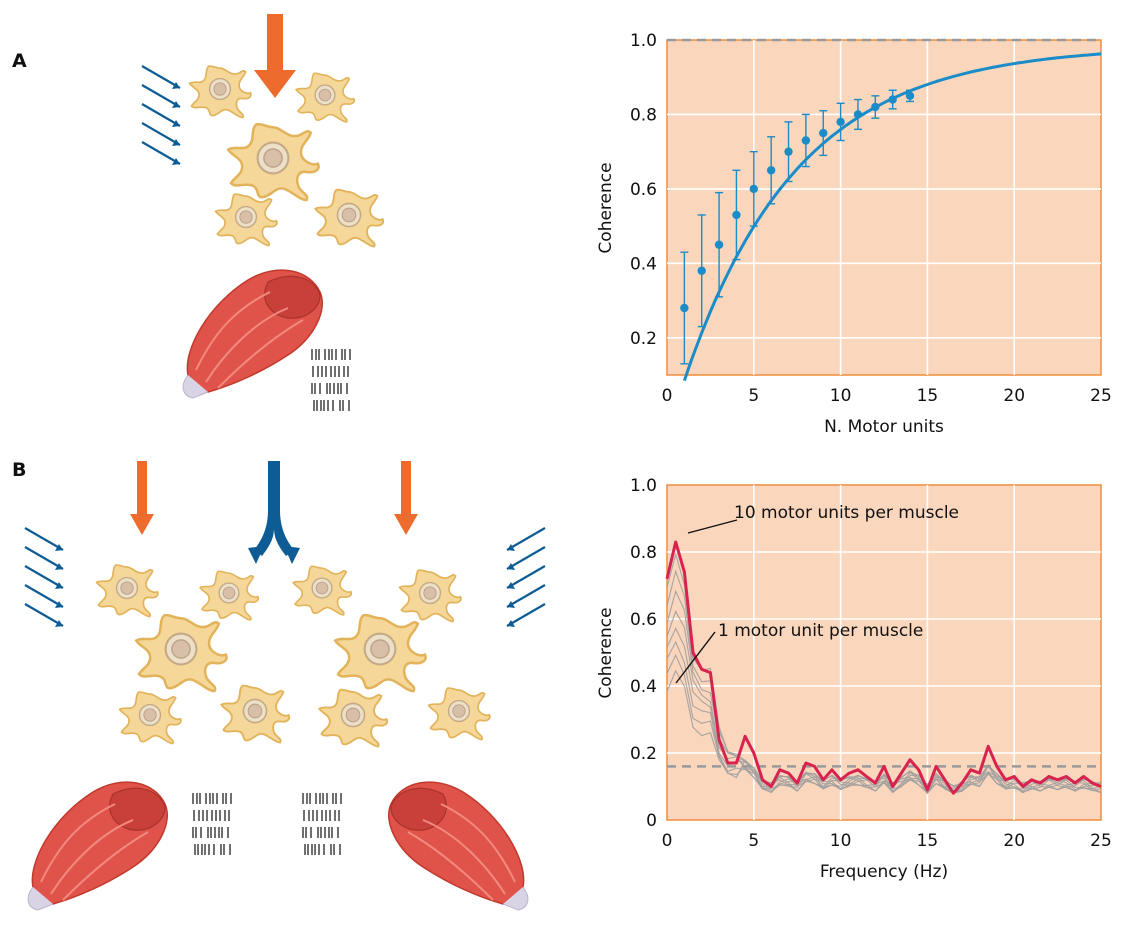 This screenshot has width=1127, height=952. What do you see at coordinates (712, 526) in the screenshot?
I see `annotation-leader-10mu` at bounding box center [712, 526].